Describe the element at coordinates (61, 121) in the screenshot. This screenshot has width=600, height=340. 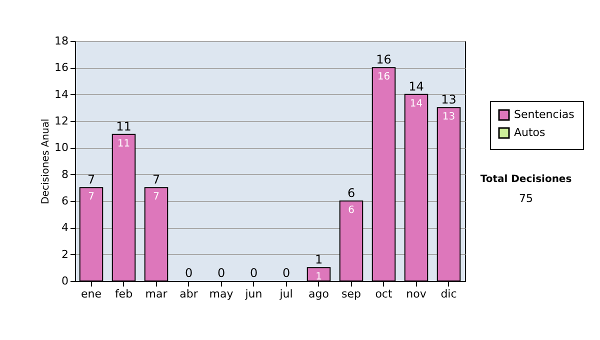
I see `y-tick-label: 12` at that location.